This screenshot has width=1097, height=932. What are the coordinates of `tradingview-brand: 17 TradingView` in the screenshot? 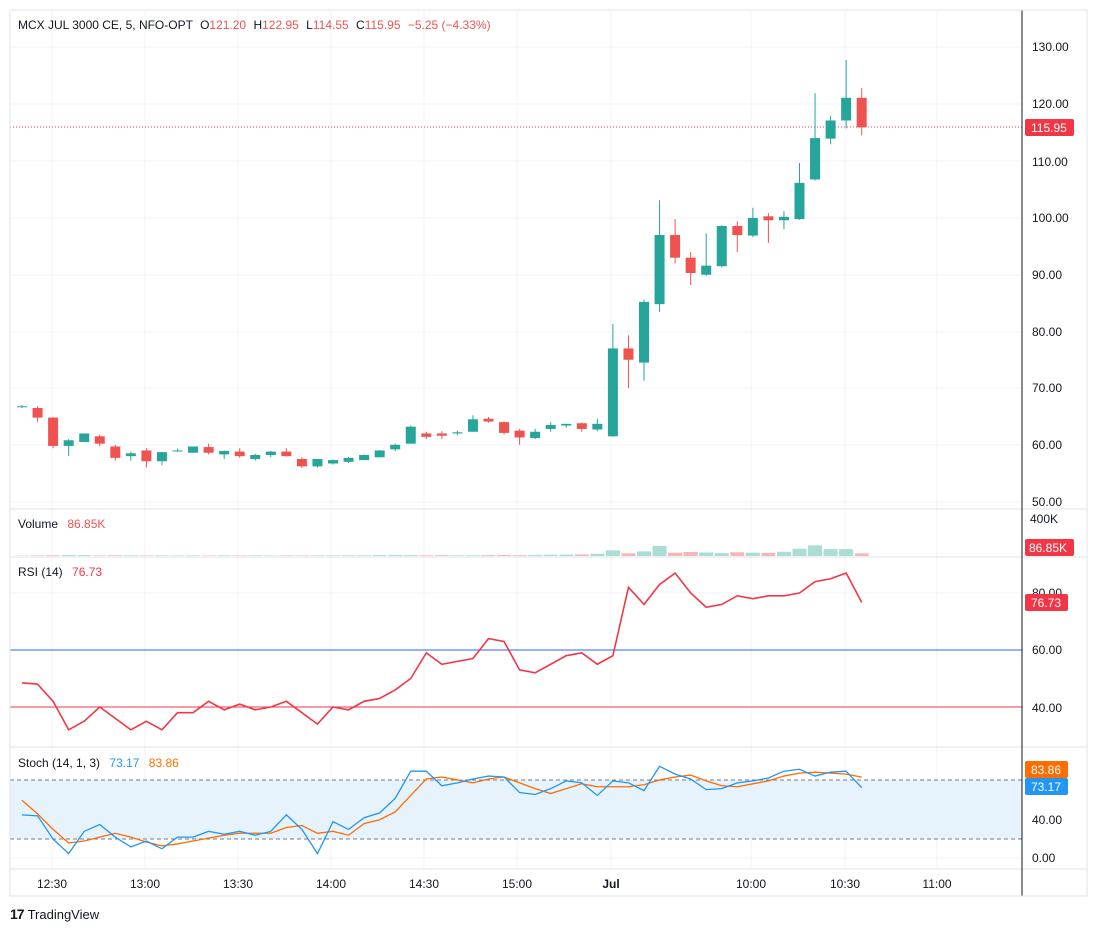 It's located at (54, 914).